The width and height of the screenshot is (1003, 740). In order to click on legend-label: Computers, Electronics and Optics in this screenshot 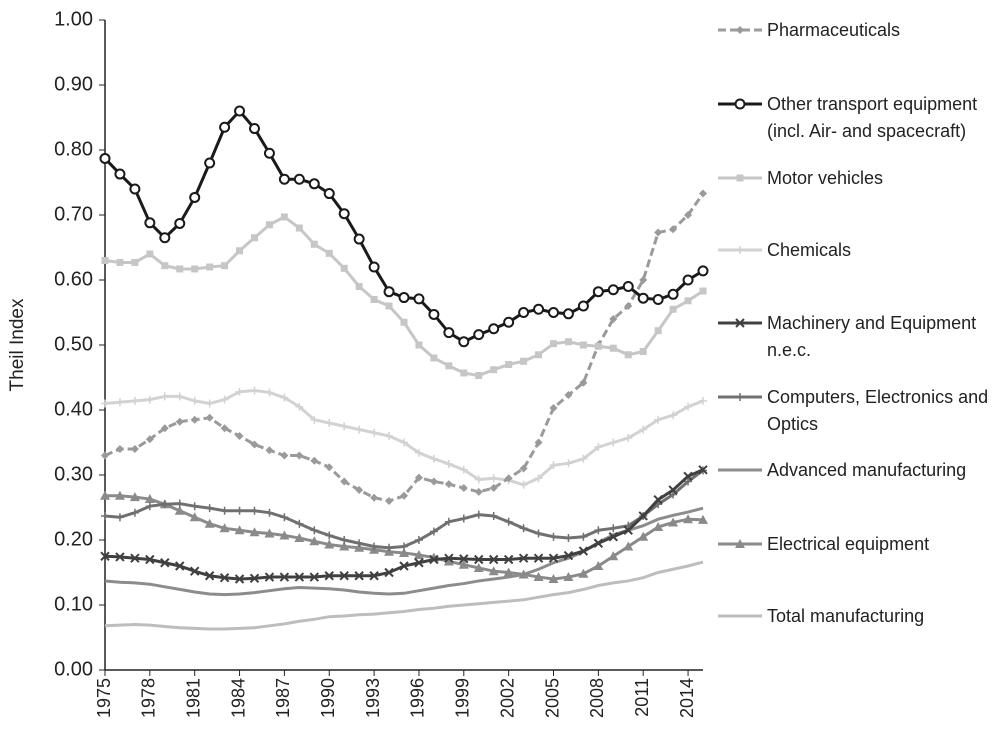, I will do `click(878, 410)`.